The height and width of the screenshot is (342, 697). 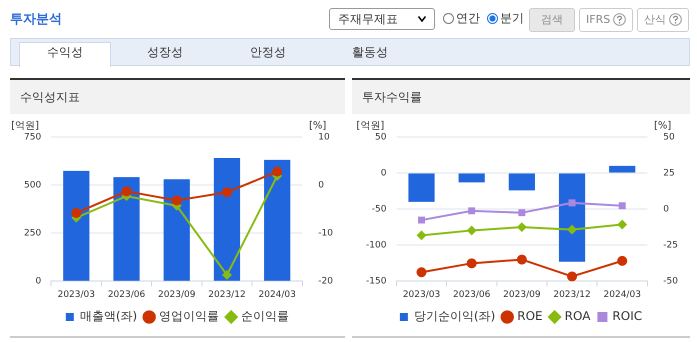 I want to click on y-tick-label: -150, so click(x=376, y=281).